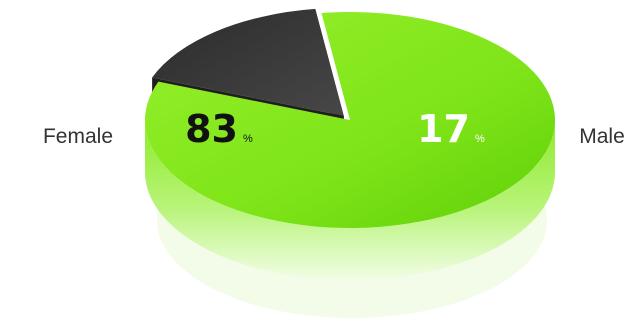 This screenshot has width=642, height=331. I want to click on slice-unit-male: %, so click(480, 139).